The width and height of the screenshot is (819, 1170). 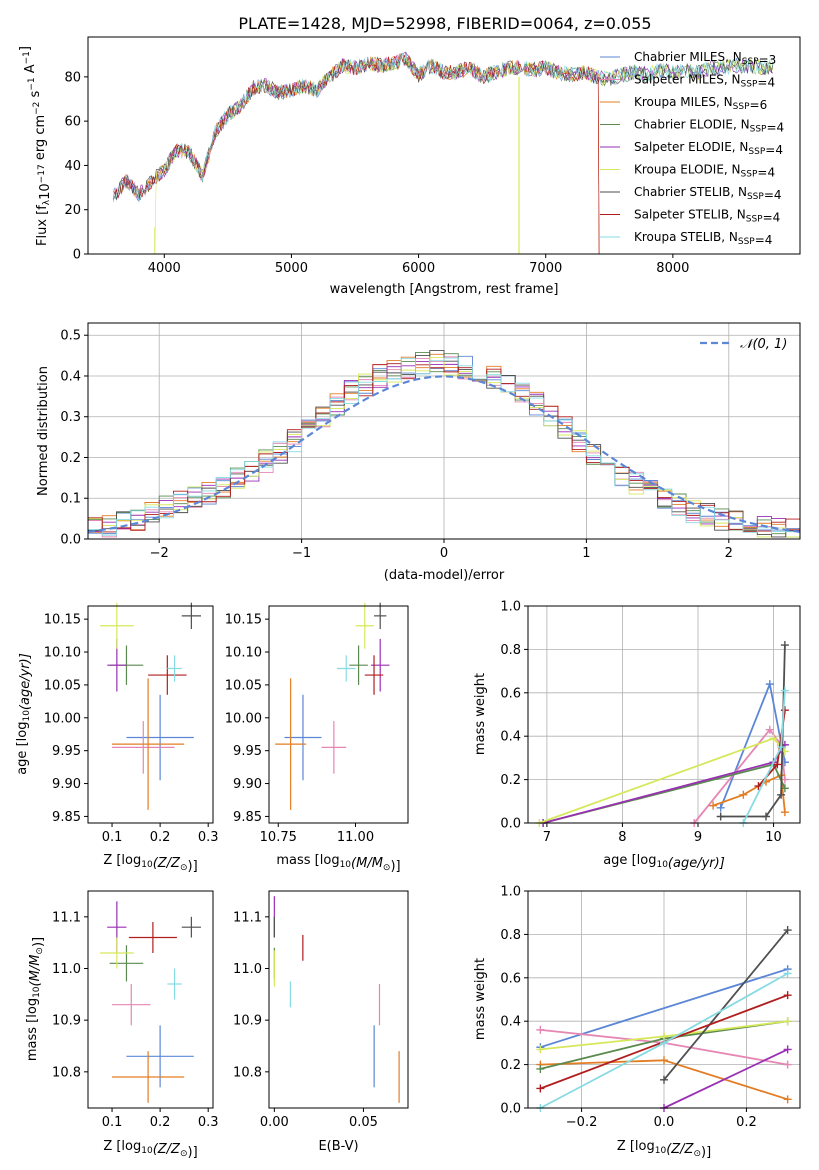 I want to click on y-tick-label: 20, so click(x=72, y=210).